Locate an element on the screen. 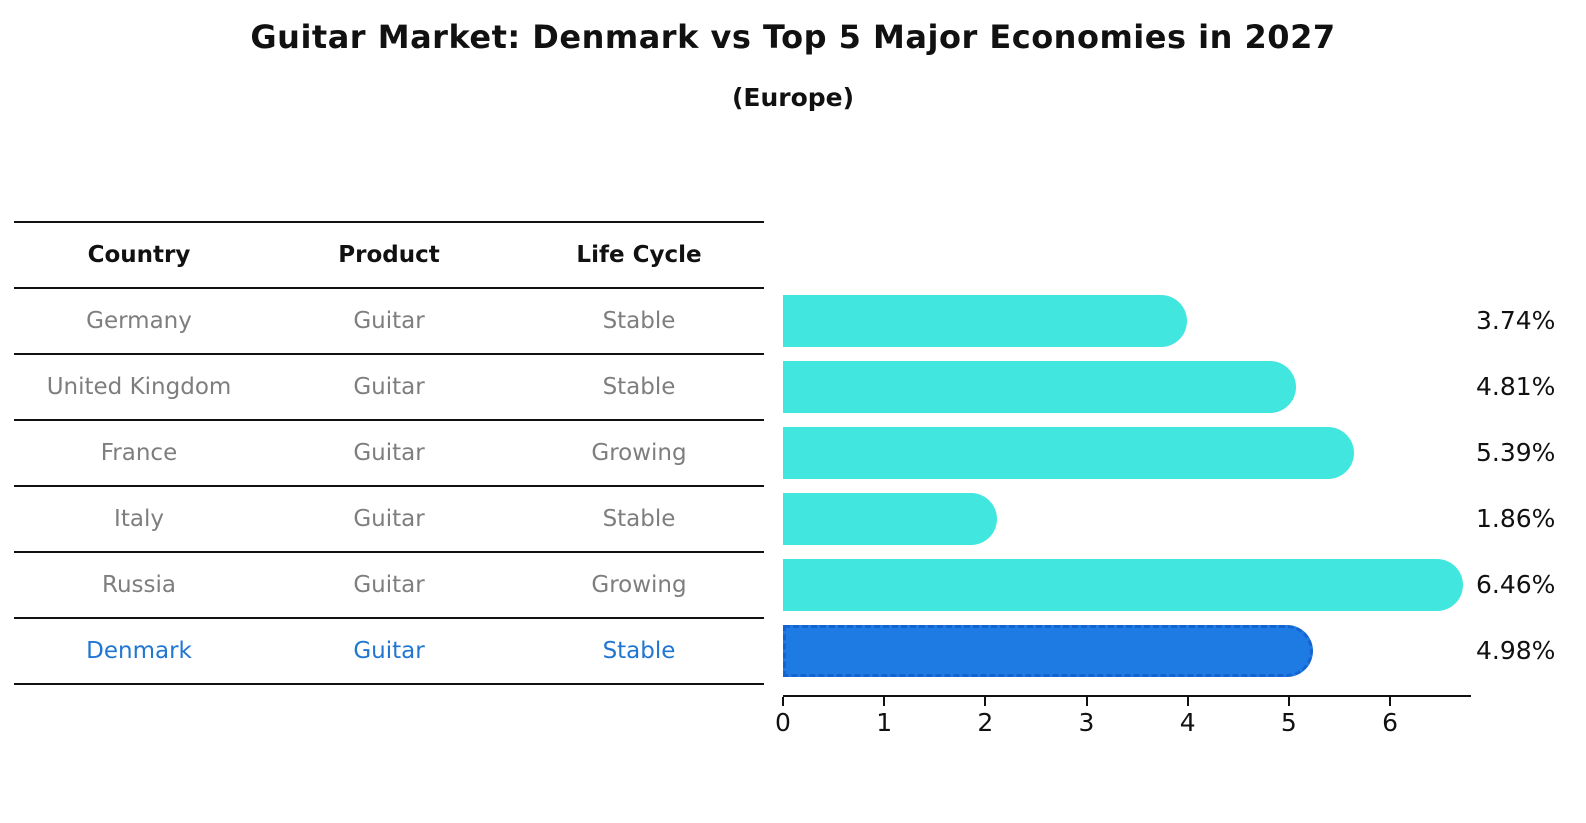 The width and height of the screenshot is (1586, 823). table-row-russia: Russia Guitar Growing is located at coordinates (389, 586).